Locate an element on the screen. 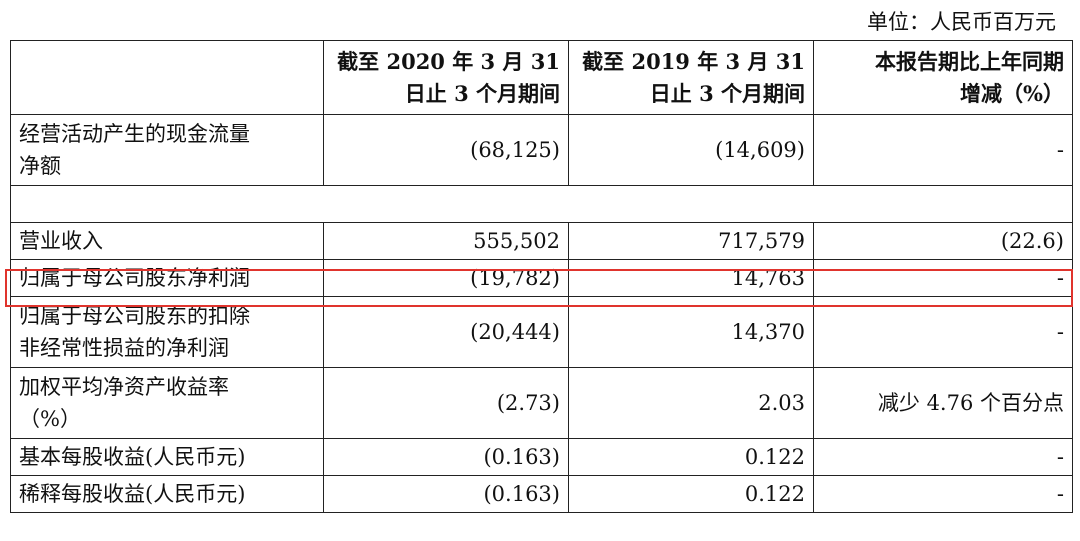 The width and height of the screenshot is (1080, 541). table-row: 营业收入 555,502 717,579 (22.6) is located at coordinates (541, 241).